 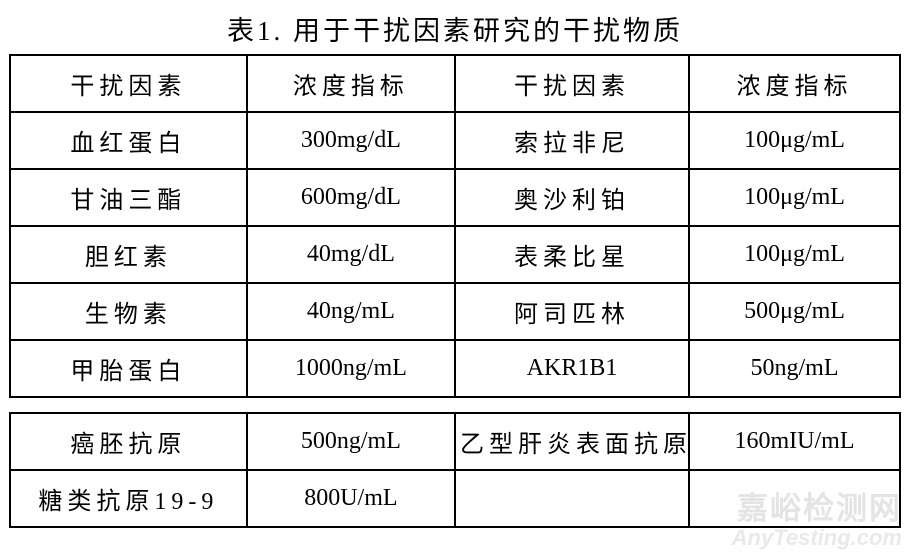 I want to click on table-row: 胆红素 40mg/dL 表柔比星 100μg/mL, so click(x=455, y=254).